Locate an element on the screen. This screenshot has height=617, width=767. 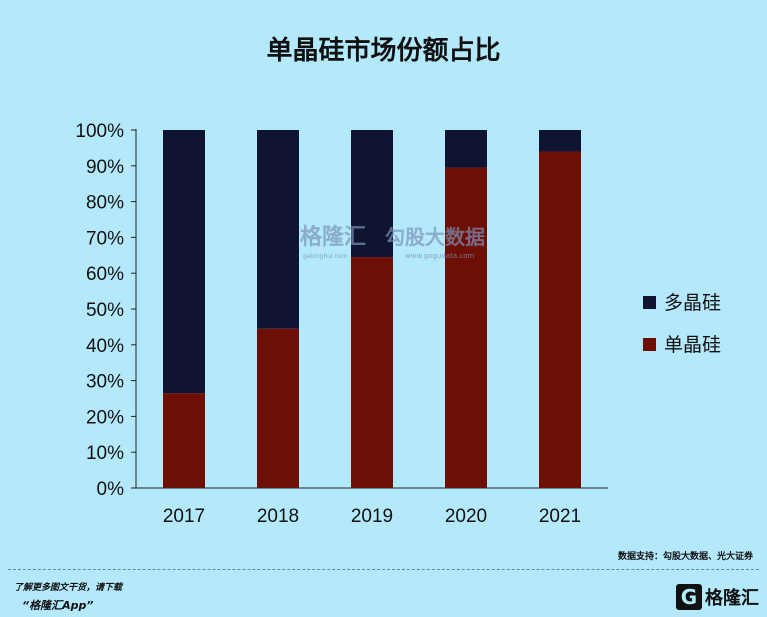
source-note: 数据支持：勾股大数据、光大证券 is located at coordinates (685, 557).